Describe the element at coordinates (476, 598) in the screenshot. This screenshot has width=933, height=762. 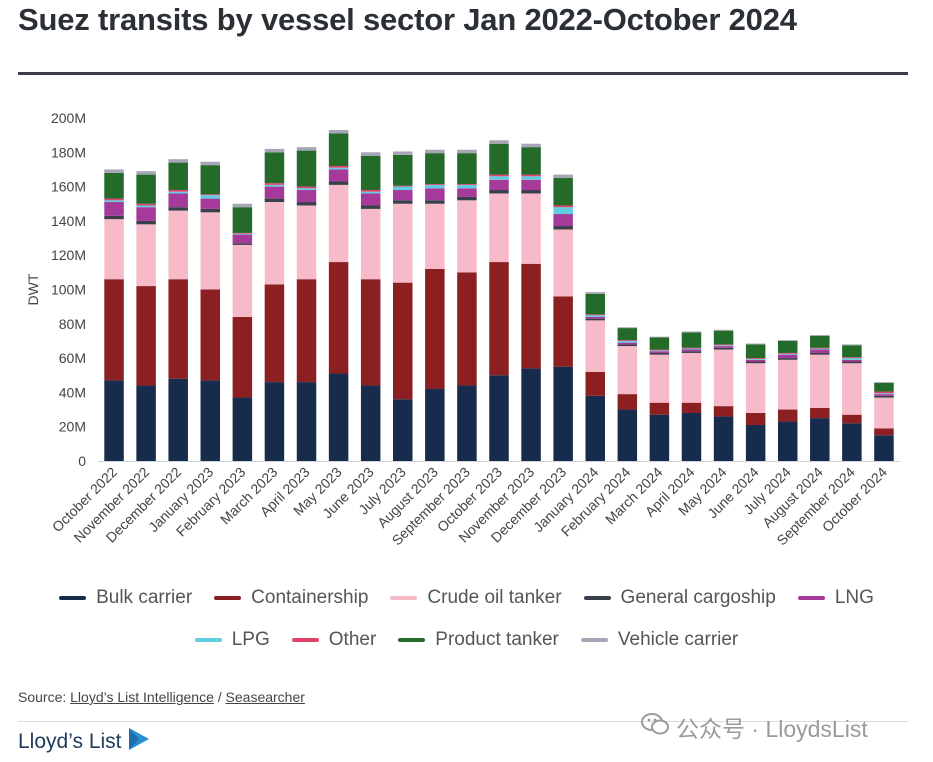
I see `legend-item: Crude oil tanker` at that location.